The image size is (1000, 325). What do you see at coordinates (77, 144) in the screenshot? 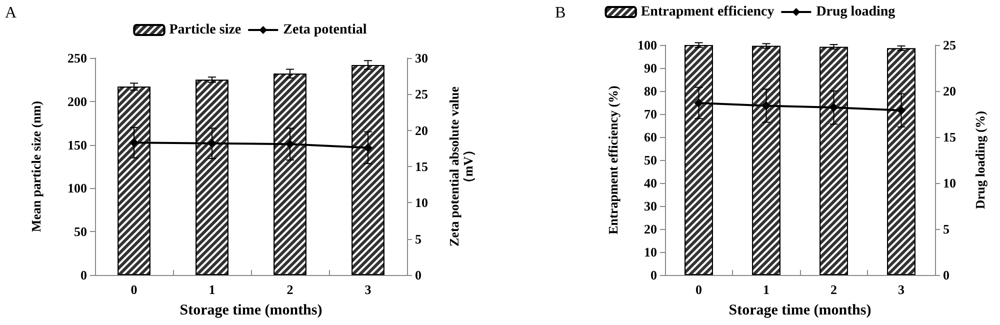
I see `y-tick-label: 150` at bounding box center [77, 144].